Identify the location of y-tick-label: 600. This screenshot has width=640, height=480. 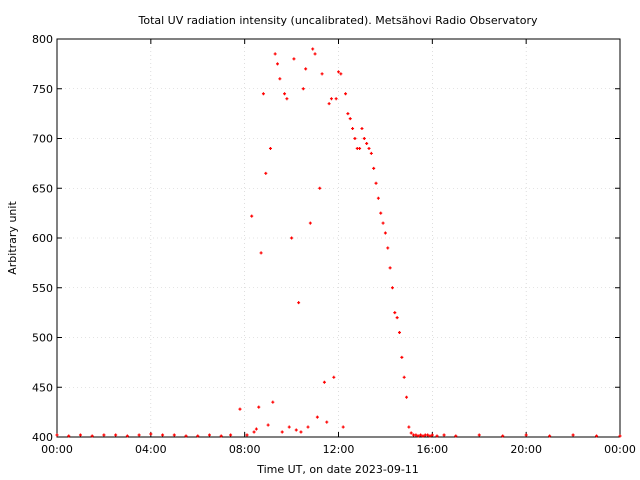
(42, 238).